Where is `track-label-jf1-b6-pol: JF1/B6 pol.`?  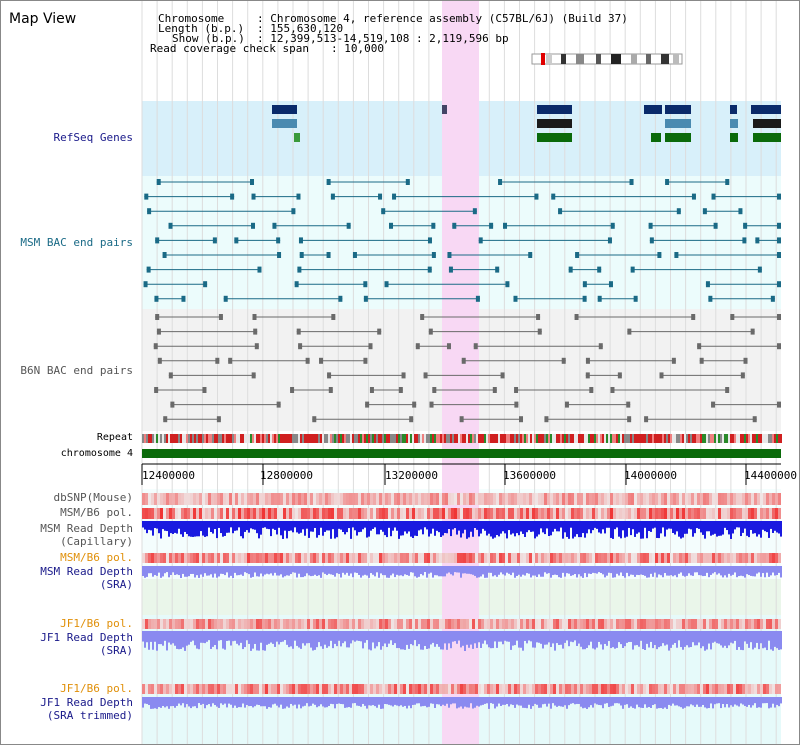
track-label-jf1-b6-pol: JF1/B6 pol. is located at coordinates (96, 623).